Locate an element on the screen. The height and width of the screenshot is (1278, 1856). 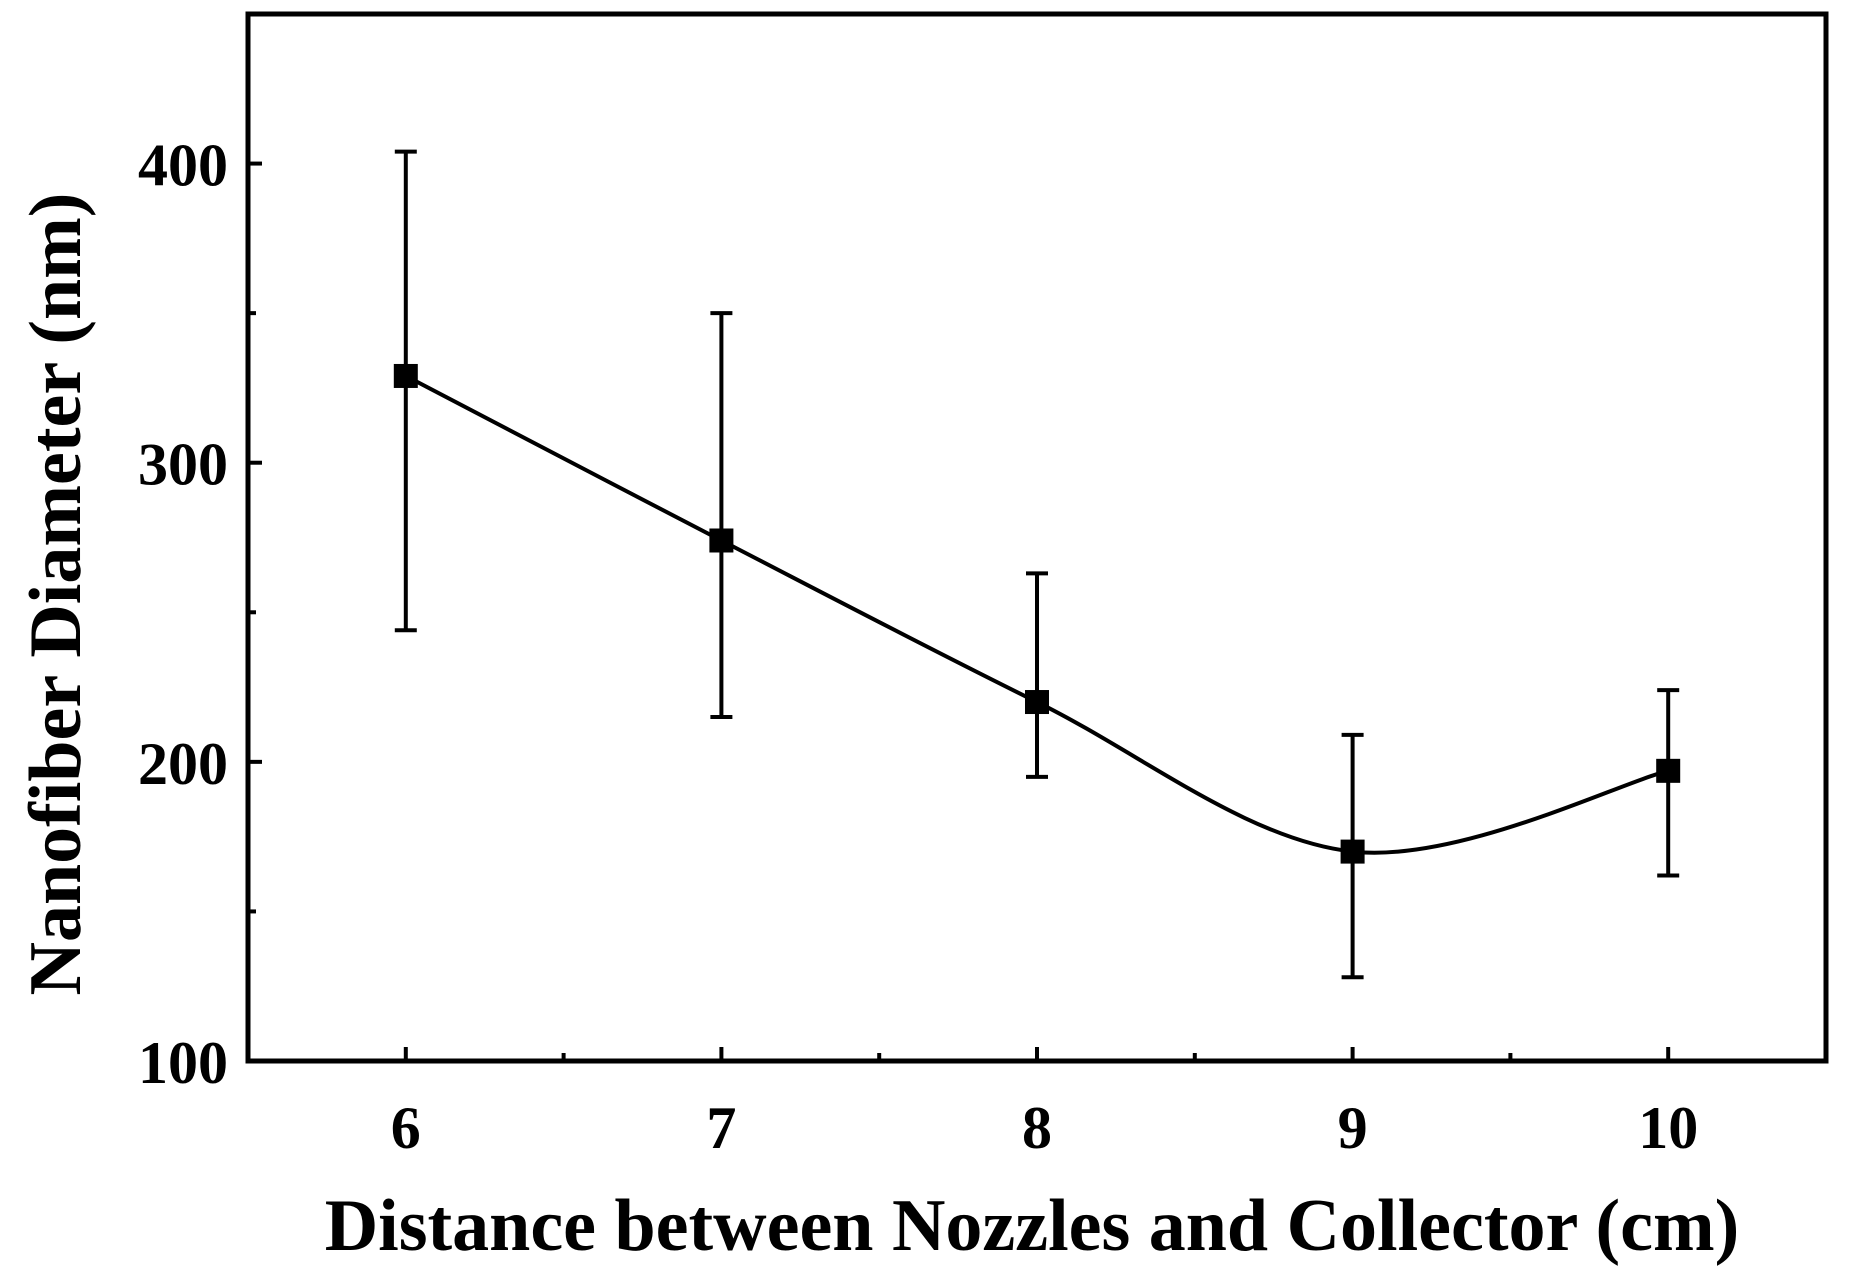
x-tick-label: 10 is located at coordinates (1668, 1128).